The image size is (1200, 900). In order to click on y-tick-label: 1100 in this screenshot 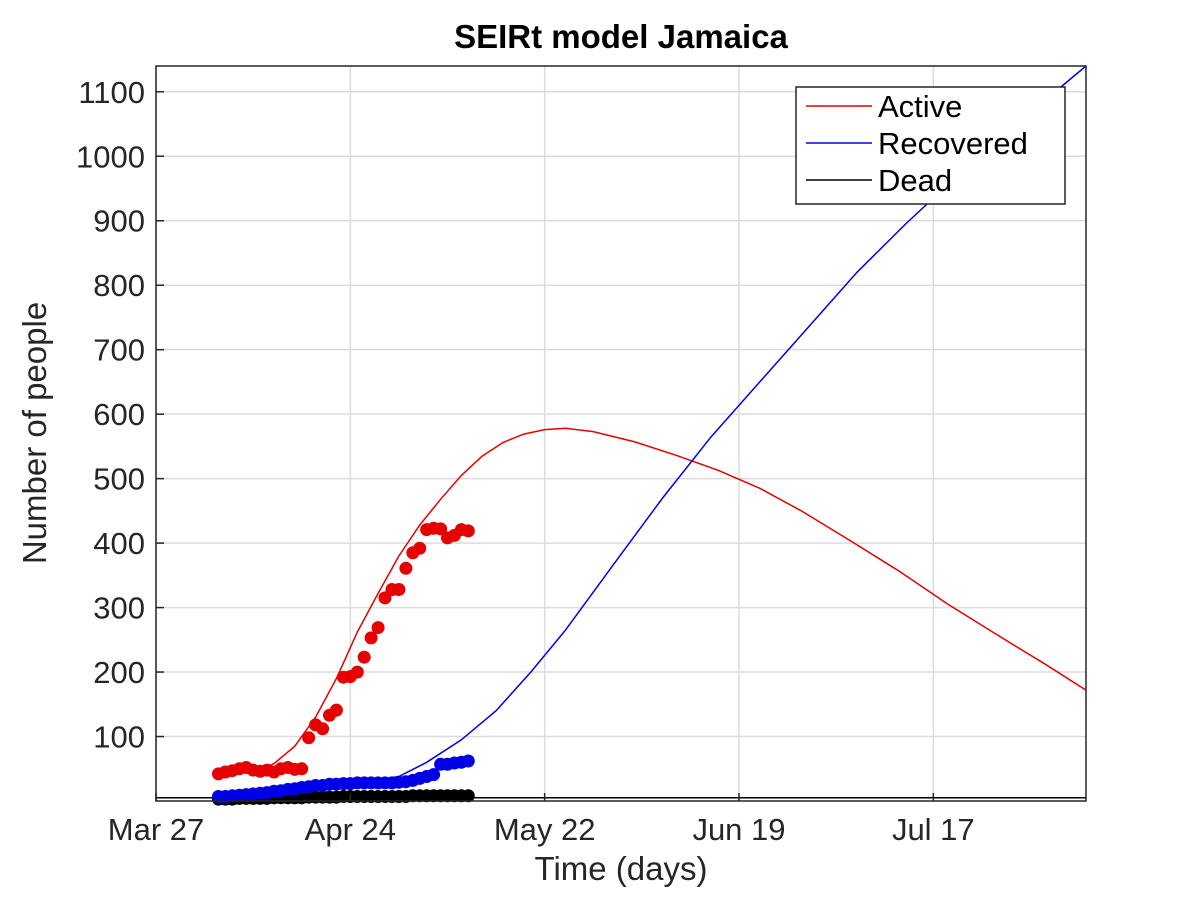, I will do `click(111, 92)`.